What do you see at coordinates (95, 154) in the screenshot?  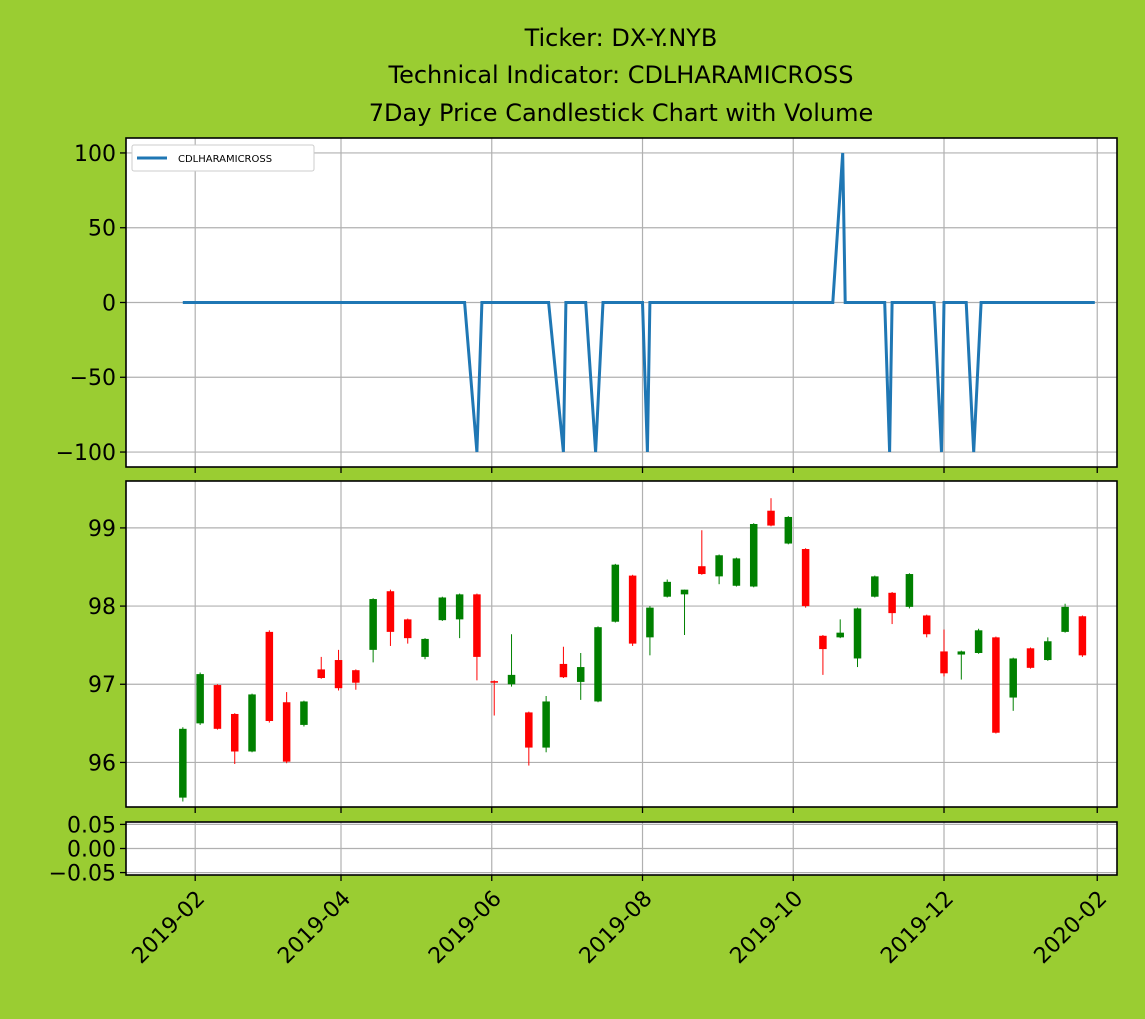 I see `indicator-ytick-label-0: 100` at bounding box center [95, 154].